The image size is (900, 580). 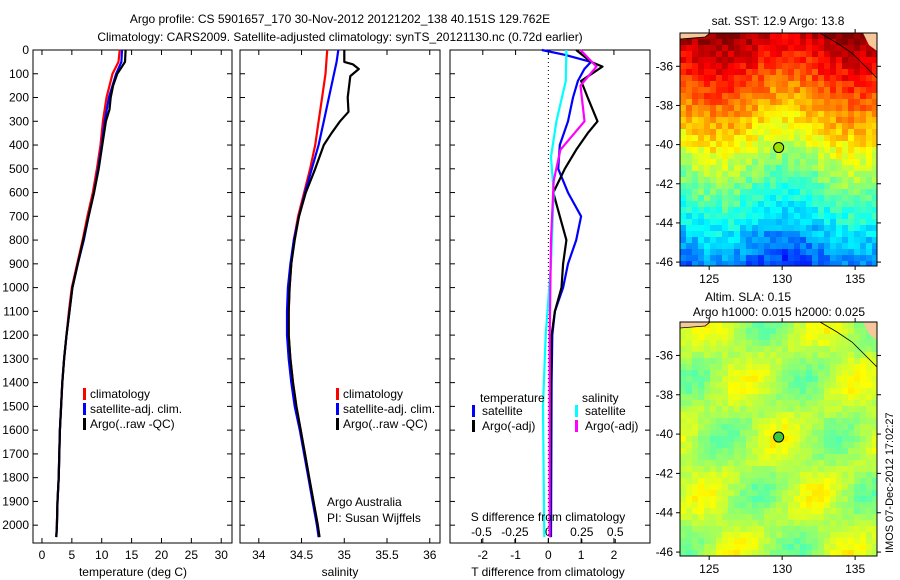 I want to click on y-tick-label: -44, so click(x=665, y=223).